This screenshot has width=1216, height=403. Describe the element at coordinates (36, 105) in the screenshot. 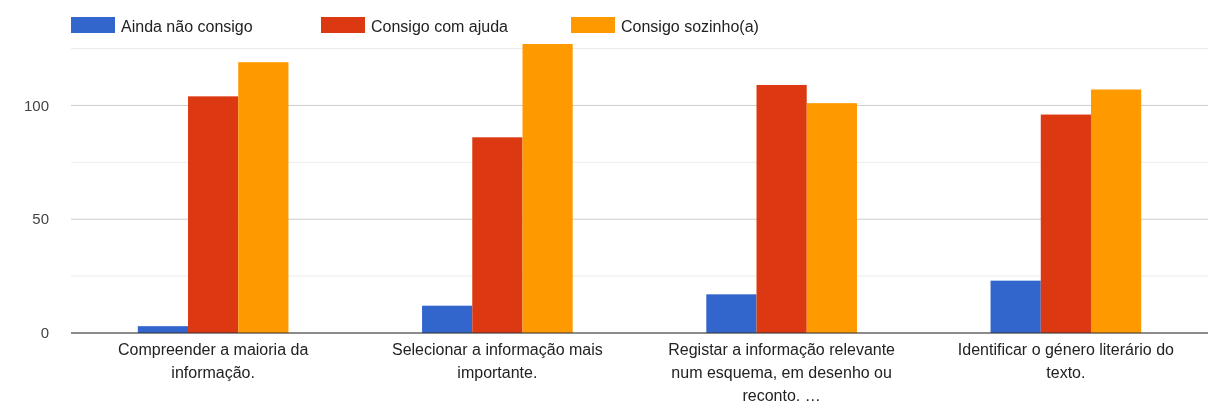

I see `y-tick-label: 100` at that location.